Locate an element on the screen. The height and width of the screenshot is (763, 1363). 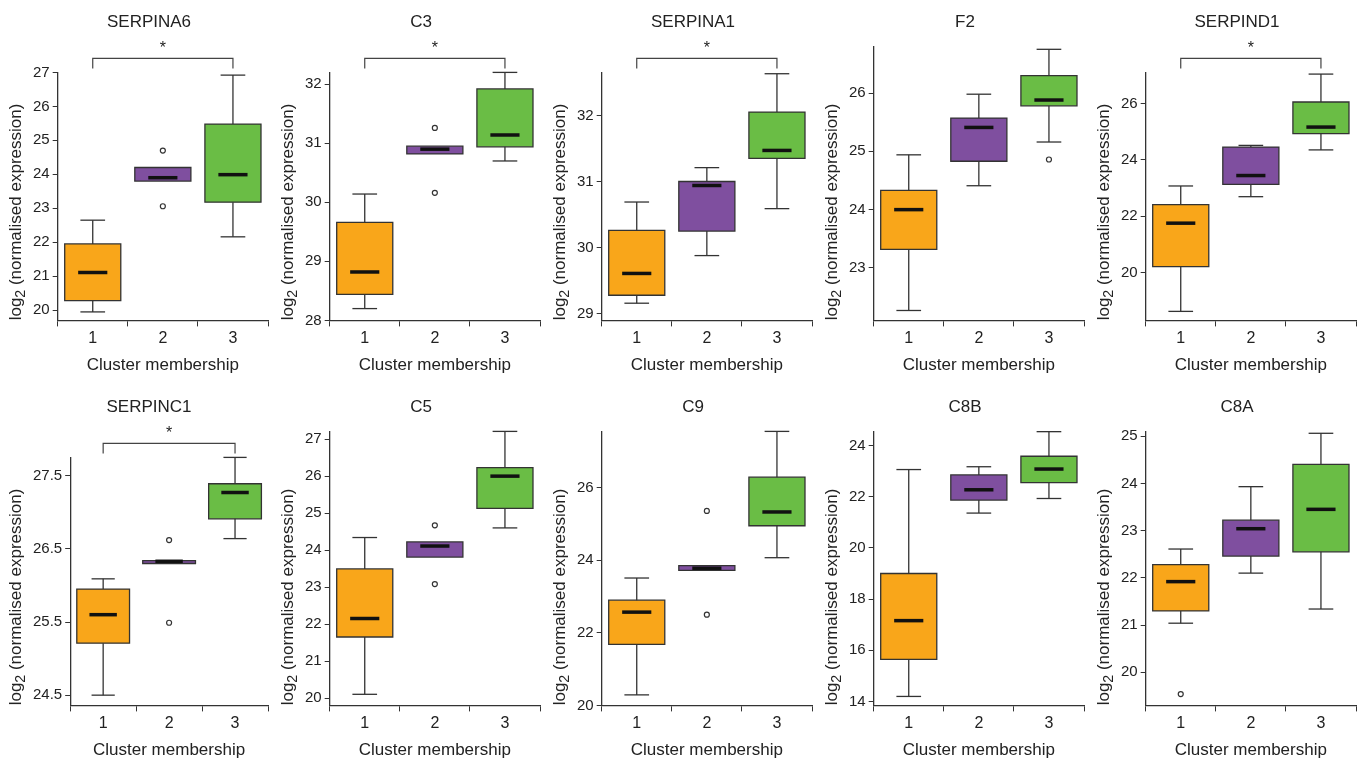
chart-title: C5 is located at coordinates (421, 406).